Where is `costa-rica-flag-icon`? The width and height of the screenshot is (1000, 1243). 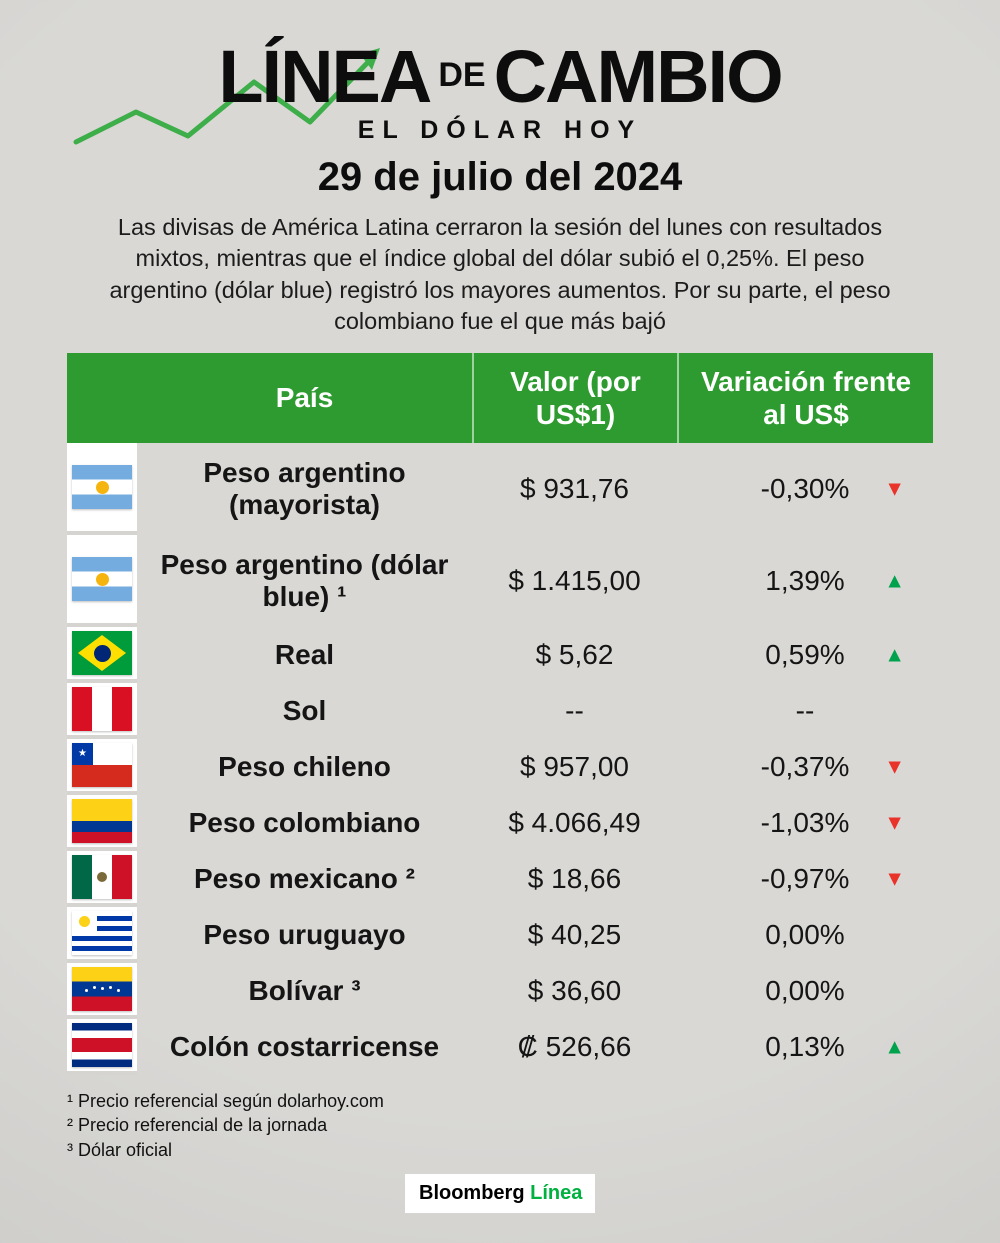
costa-rica-flag-icon is located at coordinates (102, 1045).